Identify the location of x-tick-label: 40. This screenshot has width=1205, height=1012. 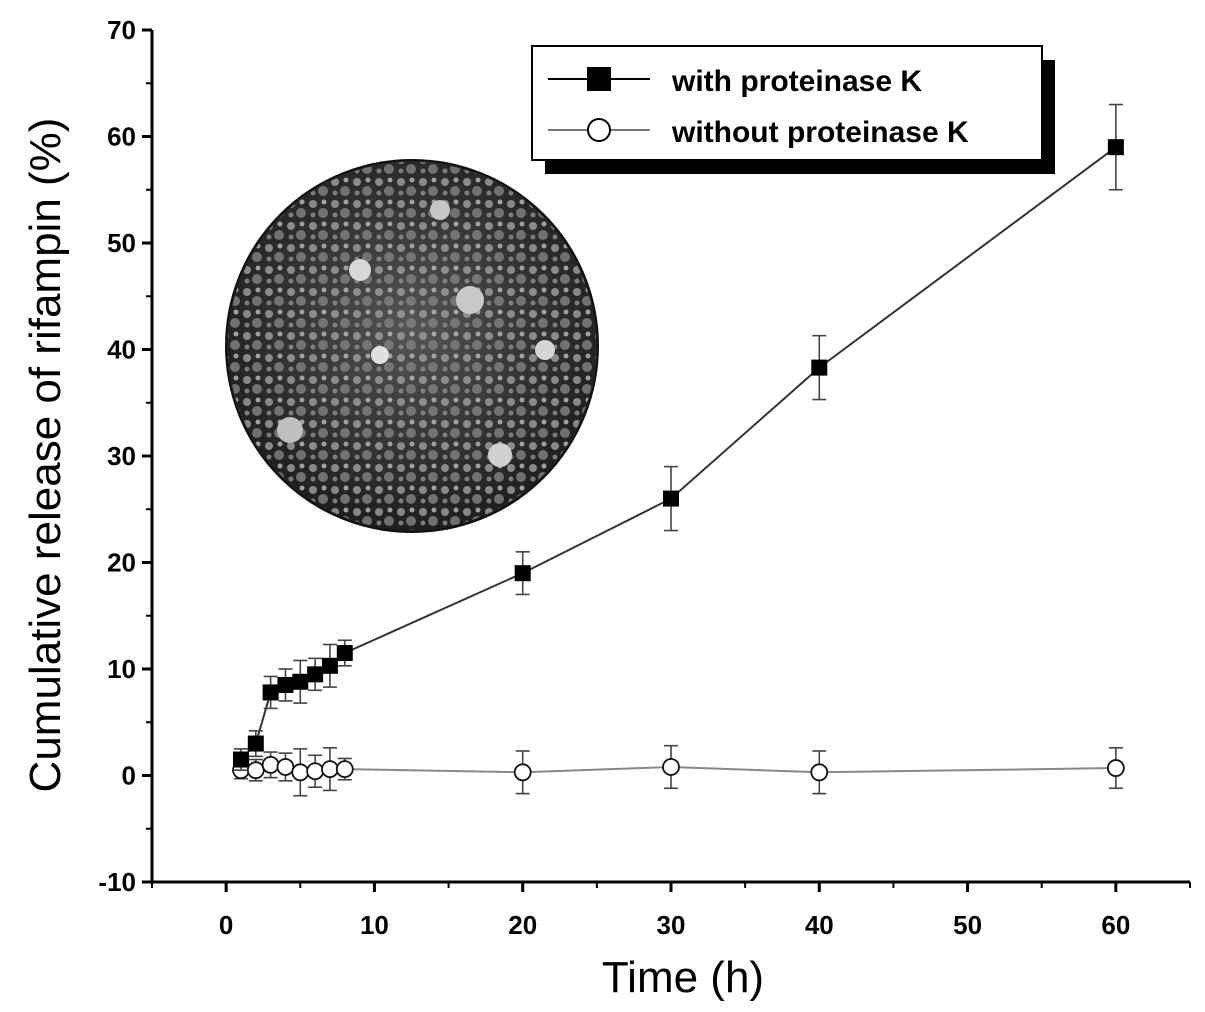
(819, 925).